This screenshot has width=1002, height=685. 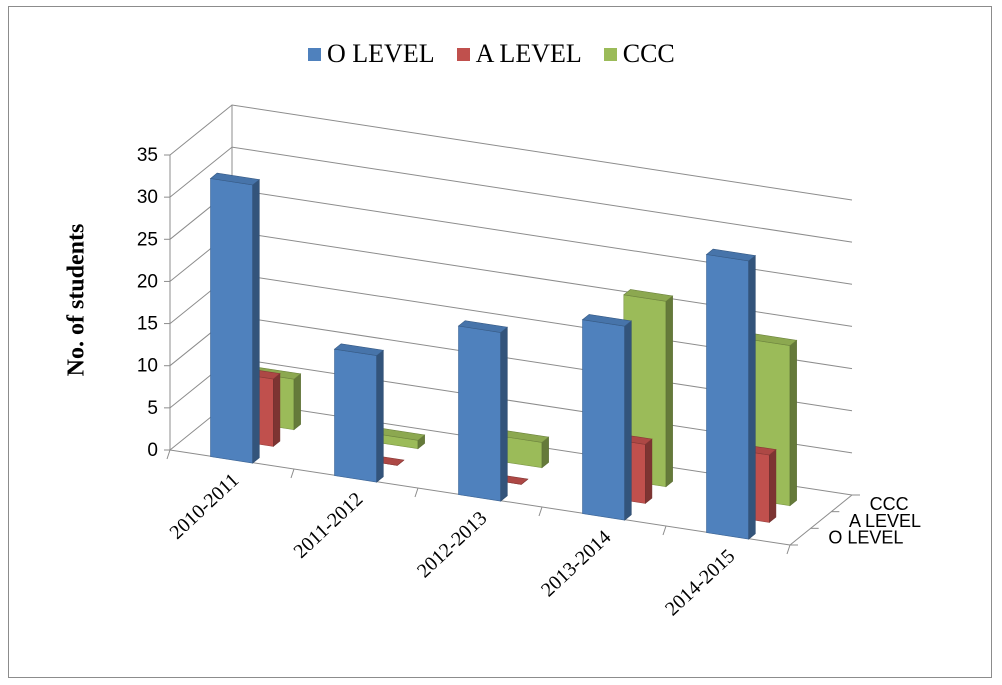 I want to click on y-tick-label: 35, so click(x=147, y=155).